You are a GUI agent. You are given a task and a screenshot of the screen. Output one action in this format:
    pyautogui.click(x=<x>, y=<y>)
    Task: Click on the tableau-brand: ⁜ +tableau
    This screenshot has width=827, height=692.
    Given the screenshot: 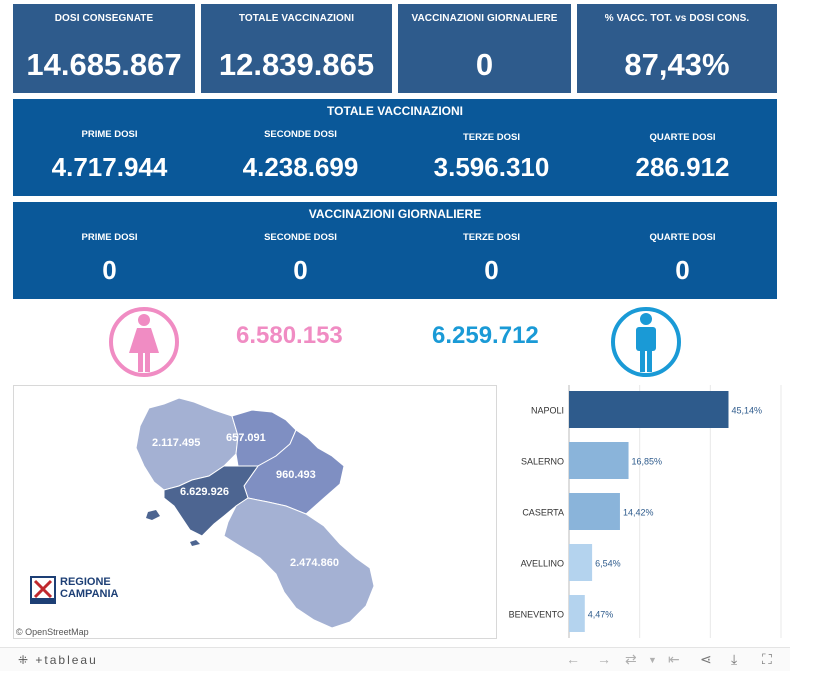 What is the action you would take?
    pyautogui.click(x=58, y=660)
    